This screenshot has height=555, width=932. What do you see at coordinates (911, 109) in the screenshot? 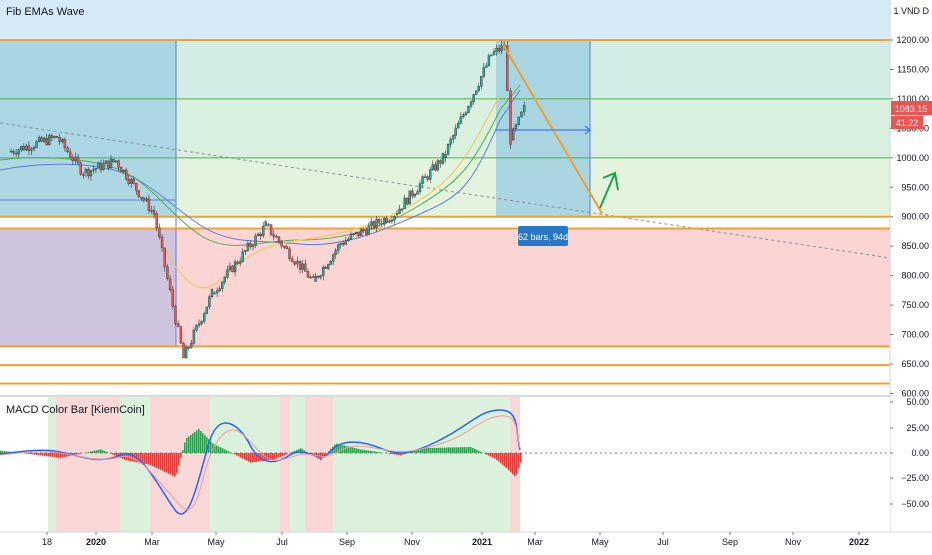
I see `last-price-label: 1083.15` at bounding box center [911, 109].